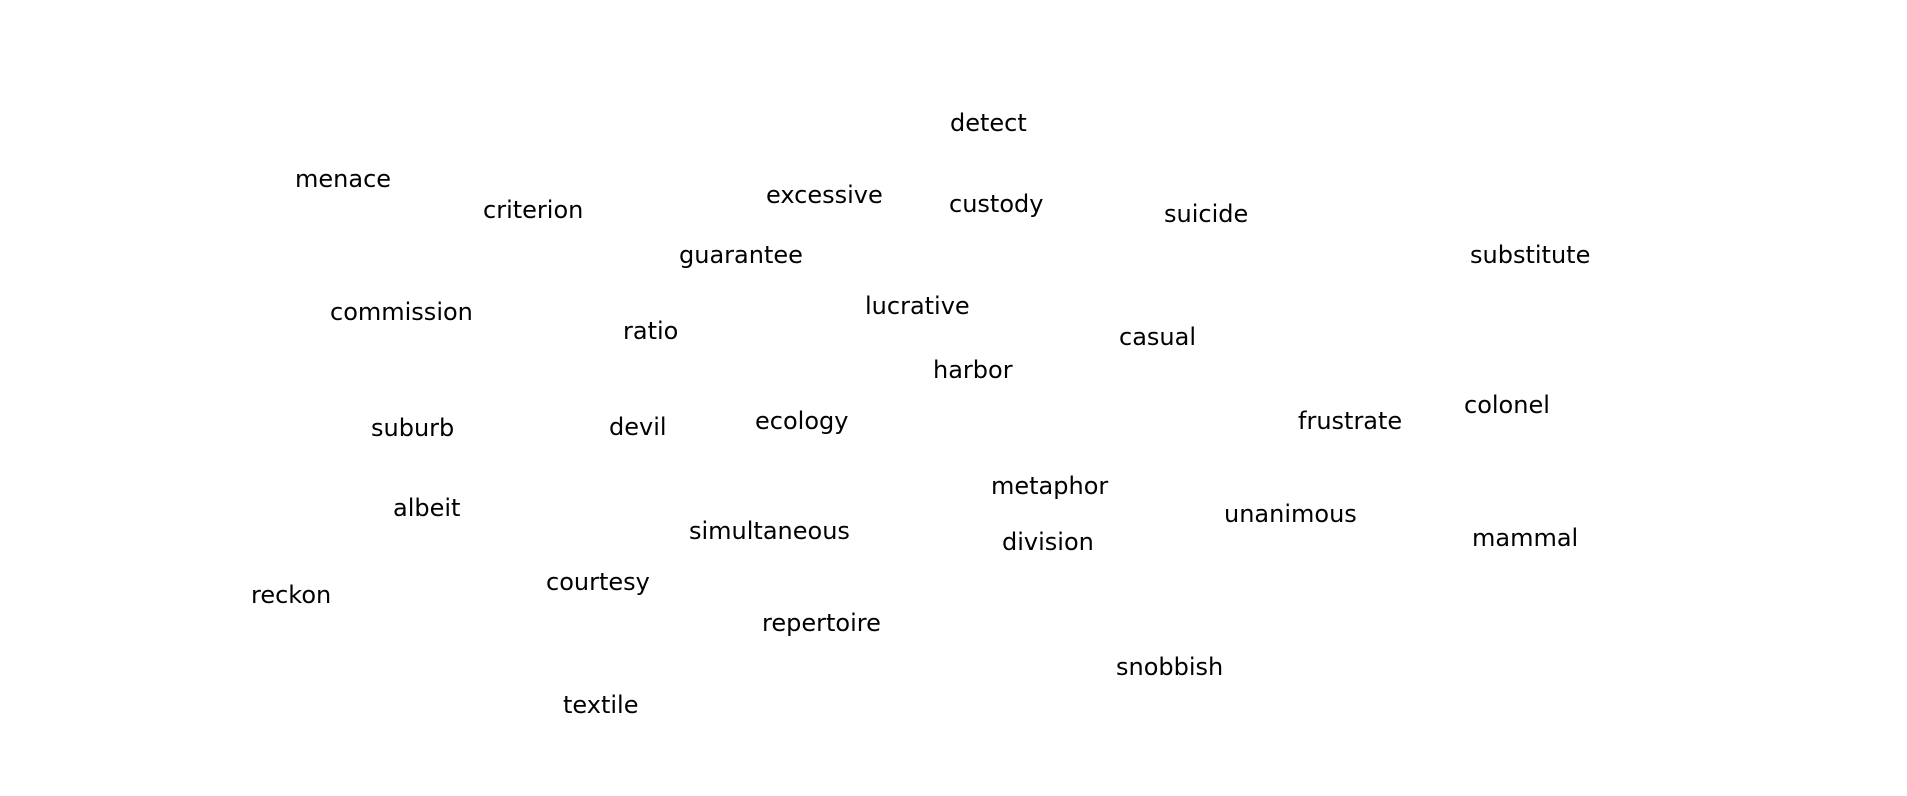  Describe the element at coordinates (988, 123) in the screenshot. I see `word-detect: detect` at that location.